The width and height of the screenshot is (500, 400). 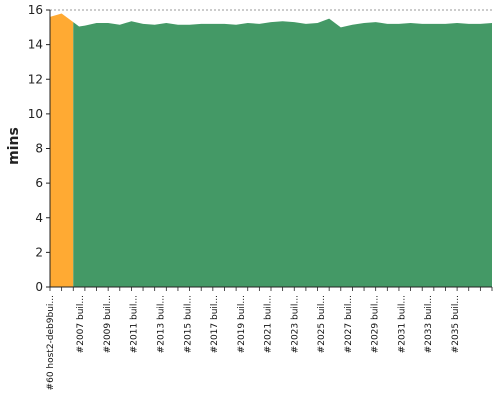 What do you see at coordinates (39, 252) in the screenshot?
I see `y-tick-label: 2` at bounding box center [39, 252].